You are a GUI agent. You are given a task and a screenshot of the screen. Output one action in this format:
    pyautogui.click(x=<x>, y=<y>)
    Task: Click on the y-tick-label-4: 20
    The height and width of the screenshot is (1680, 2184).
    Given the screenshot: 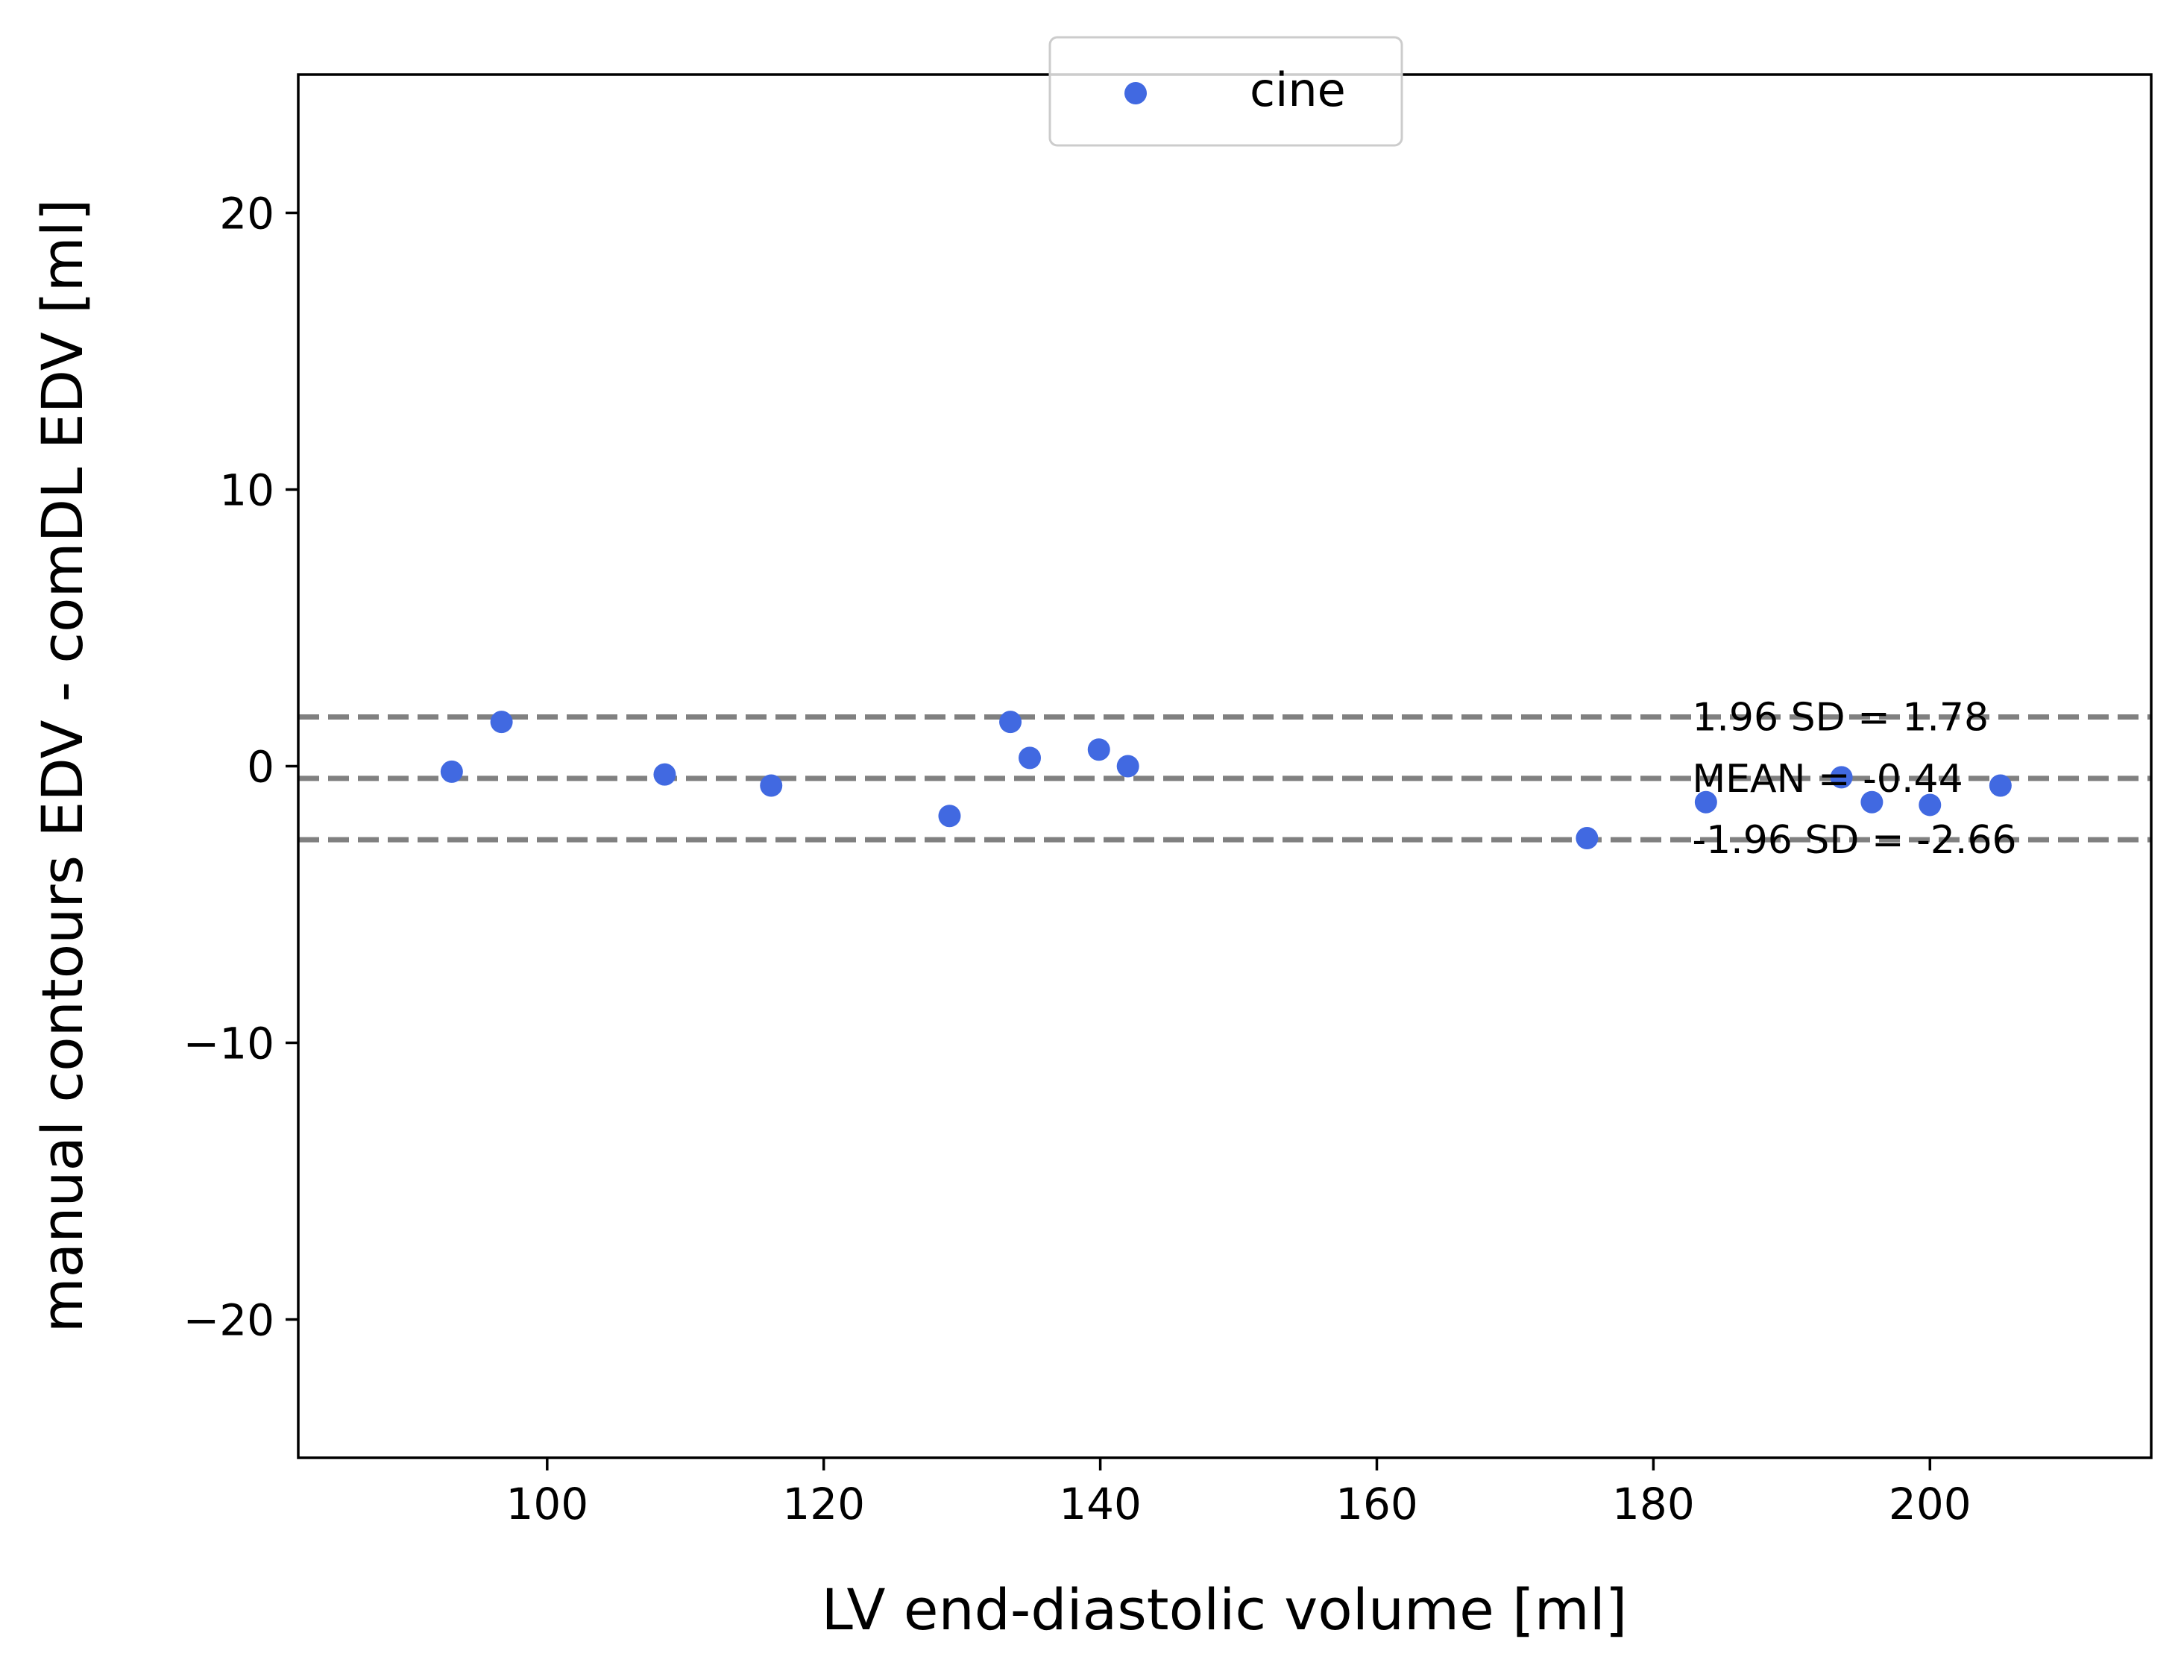 What is the action you would take?
    pyautogui.click(x=246, y=214)
    